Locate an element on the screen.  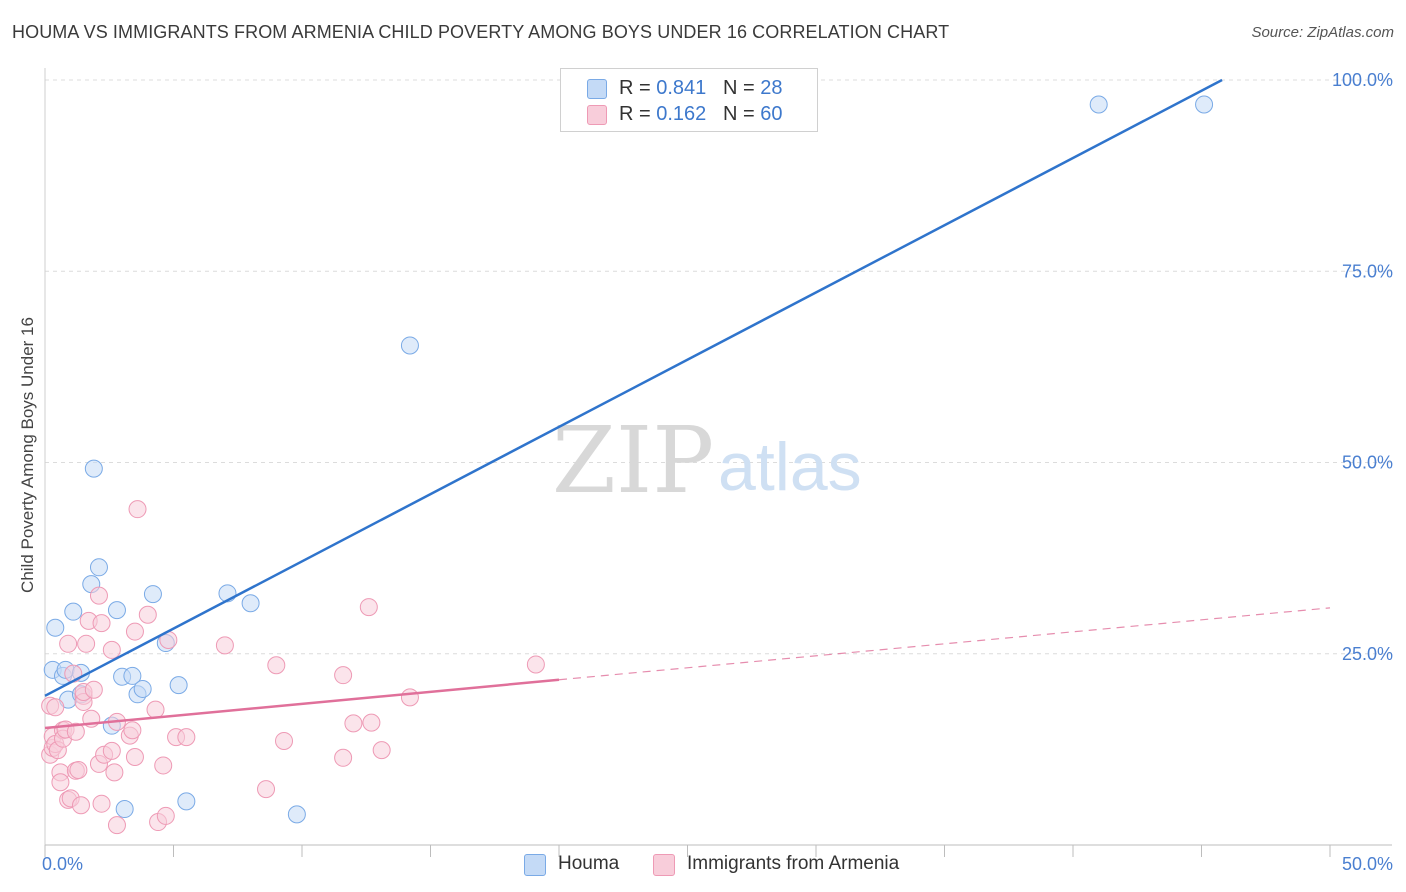
armenia-n-value: 60 is located at coordinates (771, 114).